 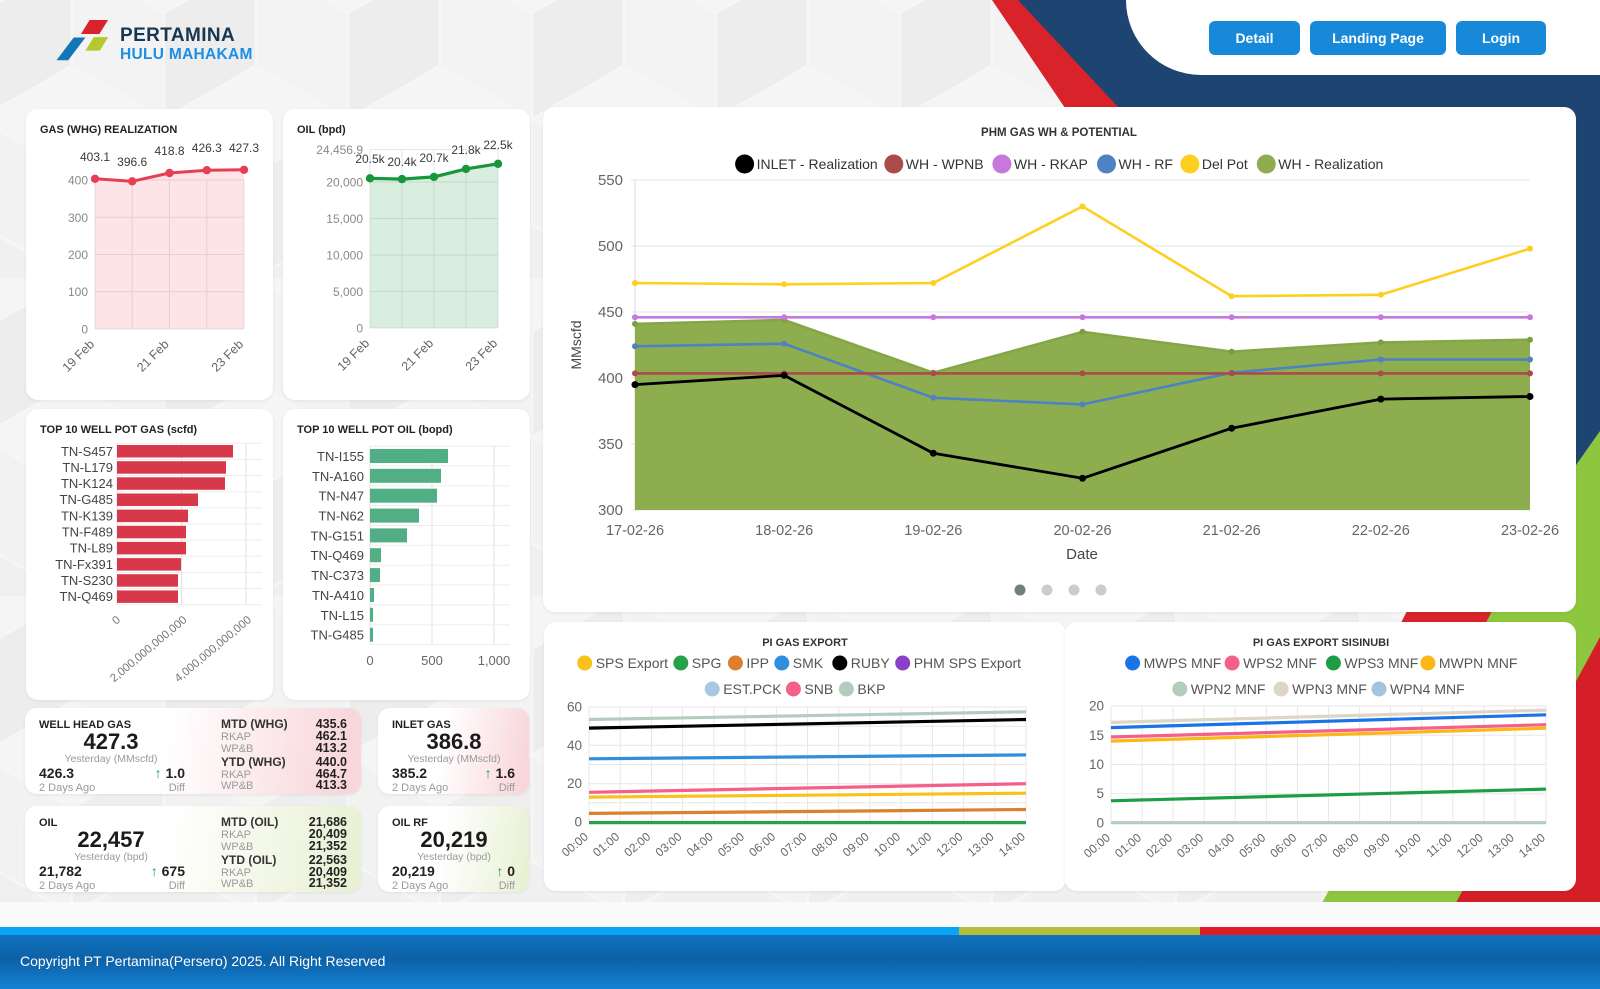 What do you see at coordinates (1082, 531) in the screenshot?
I see `svg-text: 20-02-26` at bounding box center [1082, 531].